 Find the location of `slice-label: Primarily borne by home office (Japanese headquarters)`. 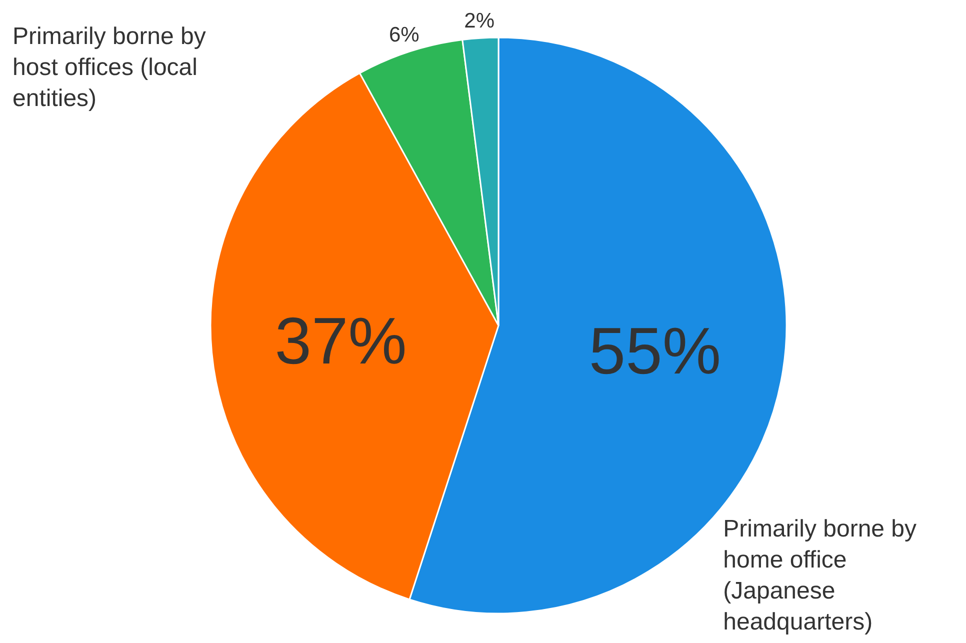

slice-label: Primarily borne by home office (Japanese headquarters) is located at coordinates (820, 576).